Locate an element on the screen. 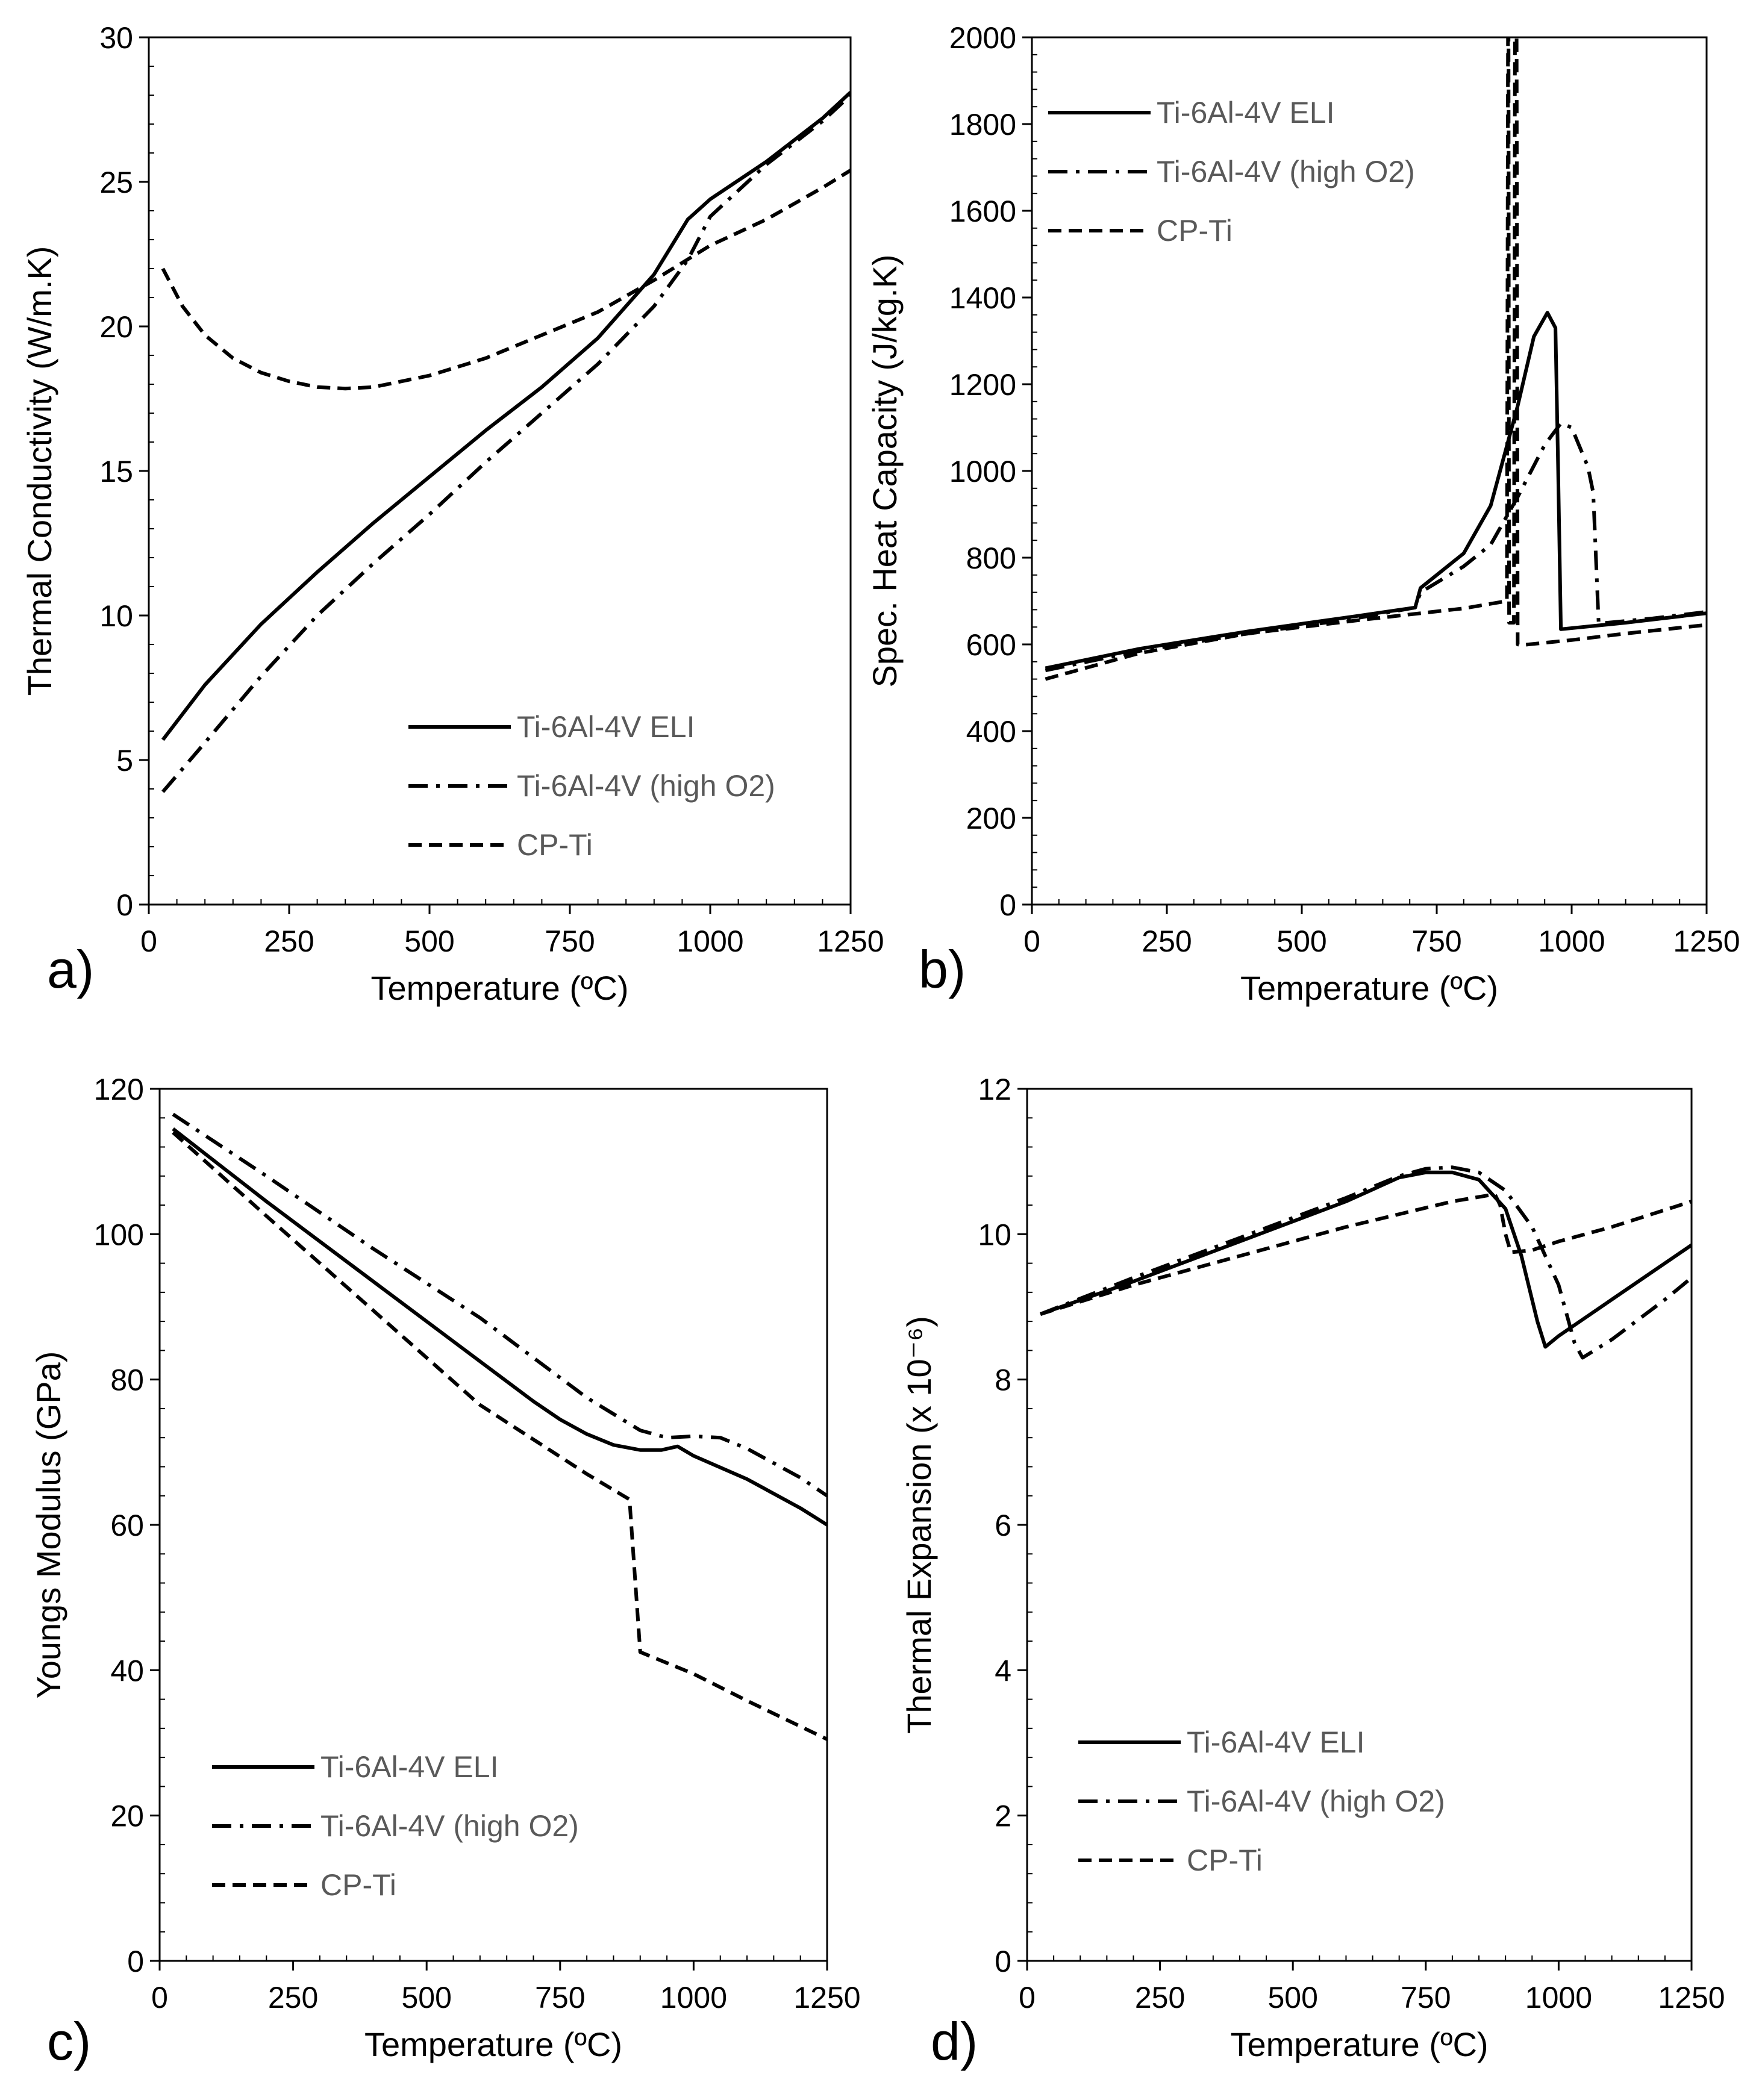 The width and height of the screenshot is (1756, 2100). y-tick-label: 40 is located at coordinates (127, 1670).